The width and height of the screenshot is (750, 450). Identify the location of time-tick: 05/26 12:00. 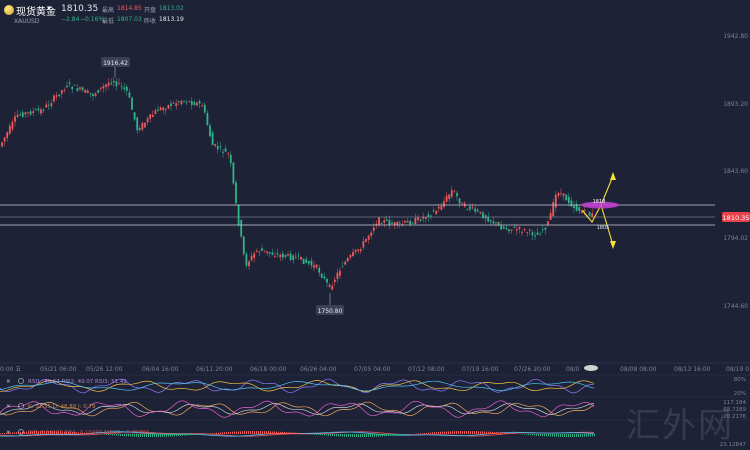
(104, 369).